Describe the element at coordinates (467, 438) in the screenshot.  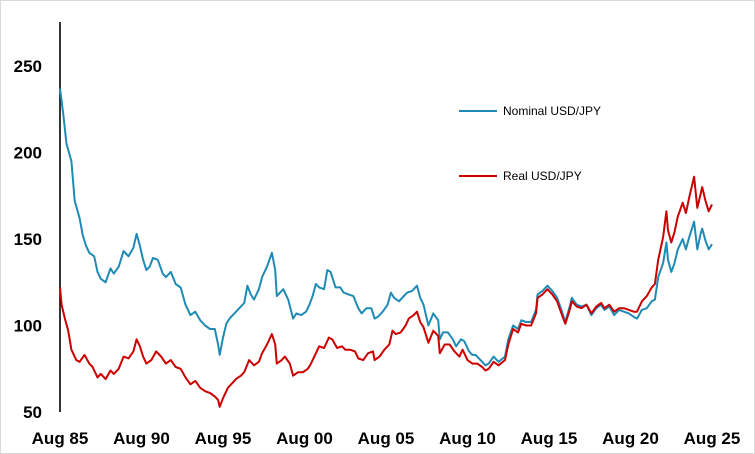
I see `x-tick-label: Aug 10` at that location.